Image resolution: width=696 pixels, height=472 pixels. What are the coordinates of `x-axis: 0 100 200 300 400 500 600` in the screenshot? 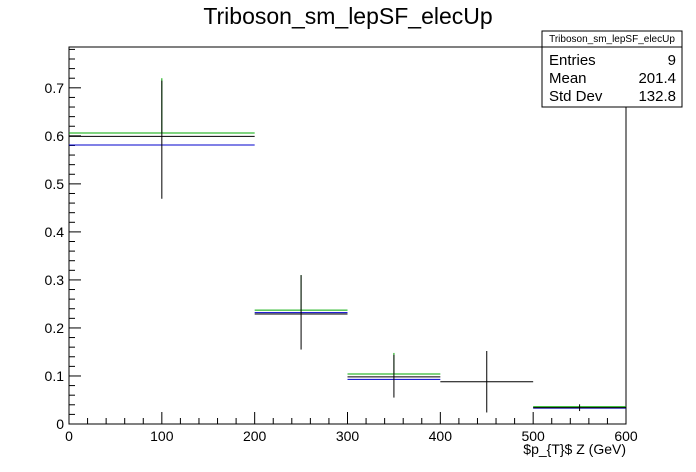 It's located at (351, 428).